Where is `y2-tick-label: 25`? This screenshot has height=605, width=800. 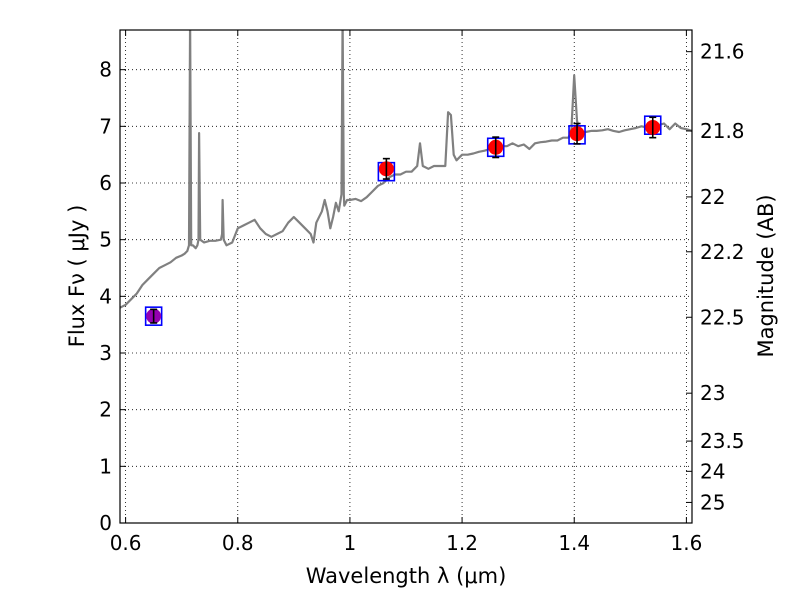
y2-tick-label: 25 is located at coordinates (712, 502).